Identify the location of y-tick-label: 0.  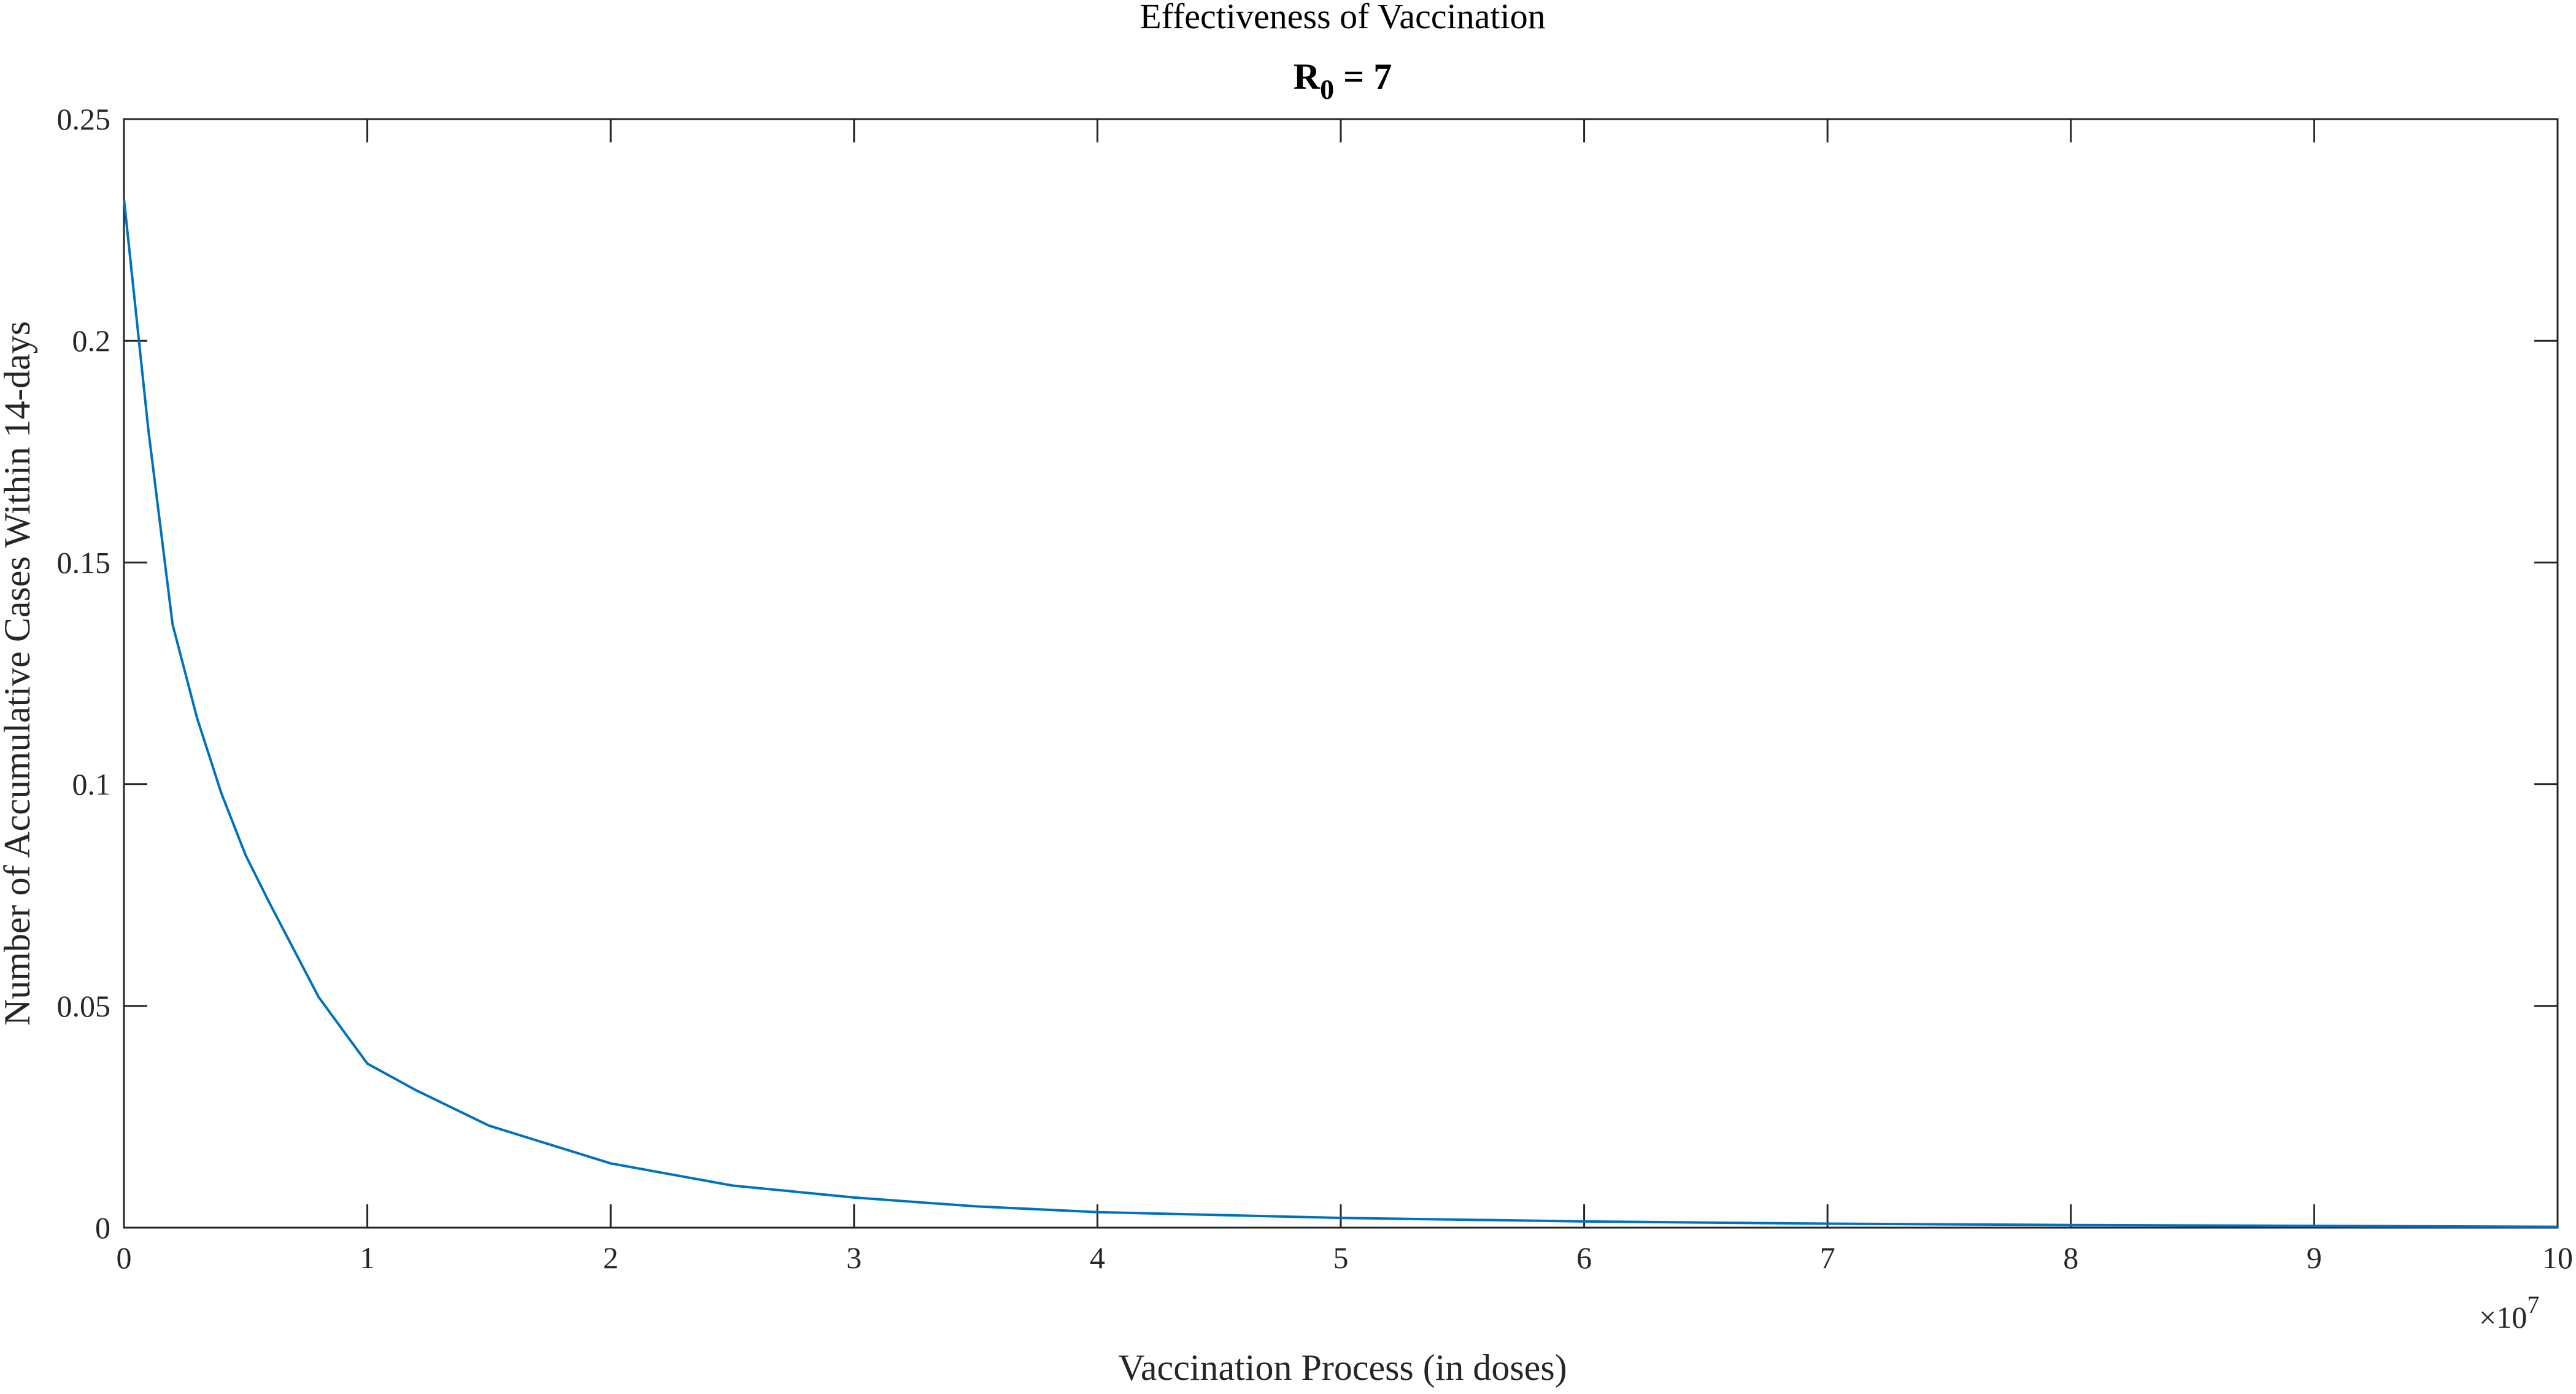
(102, 1227).